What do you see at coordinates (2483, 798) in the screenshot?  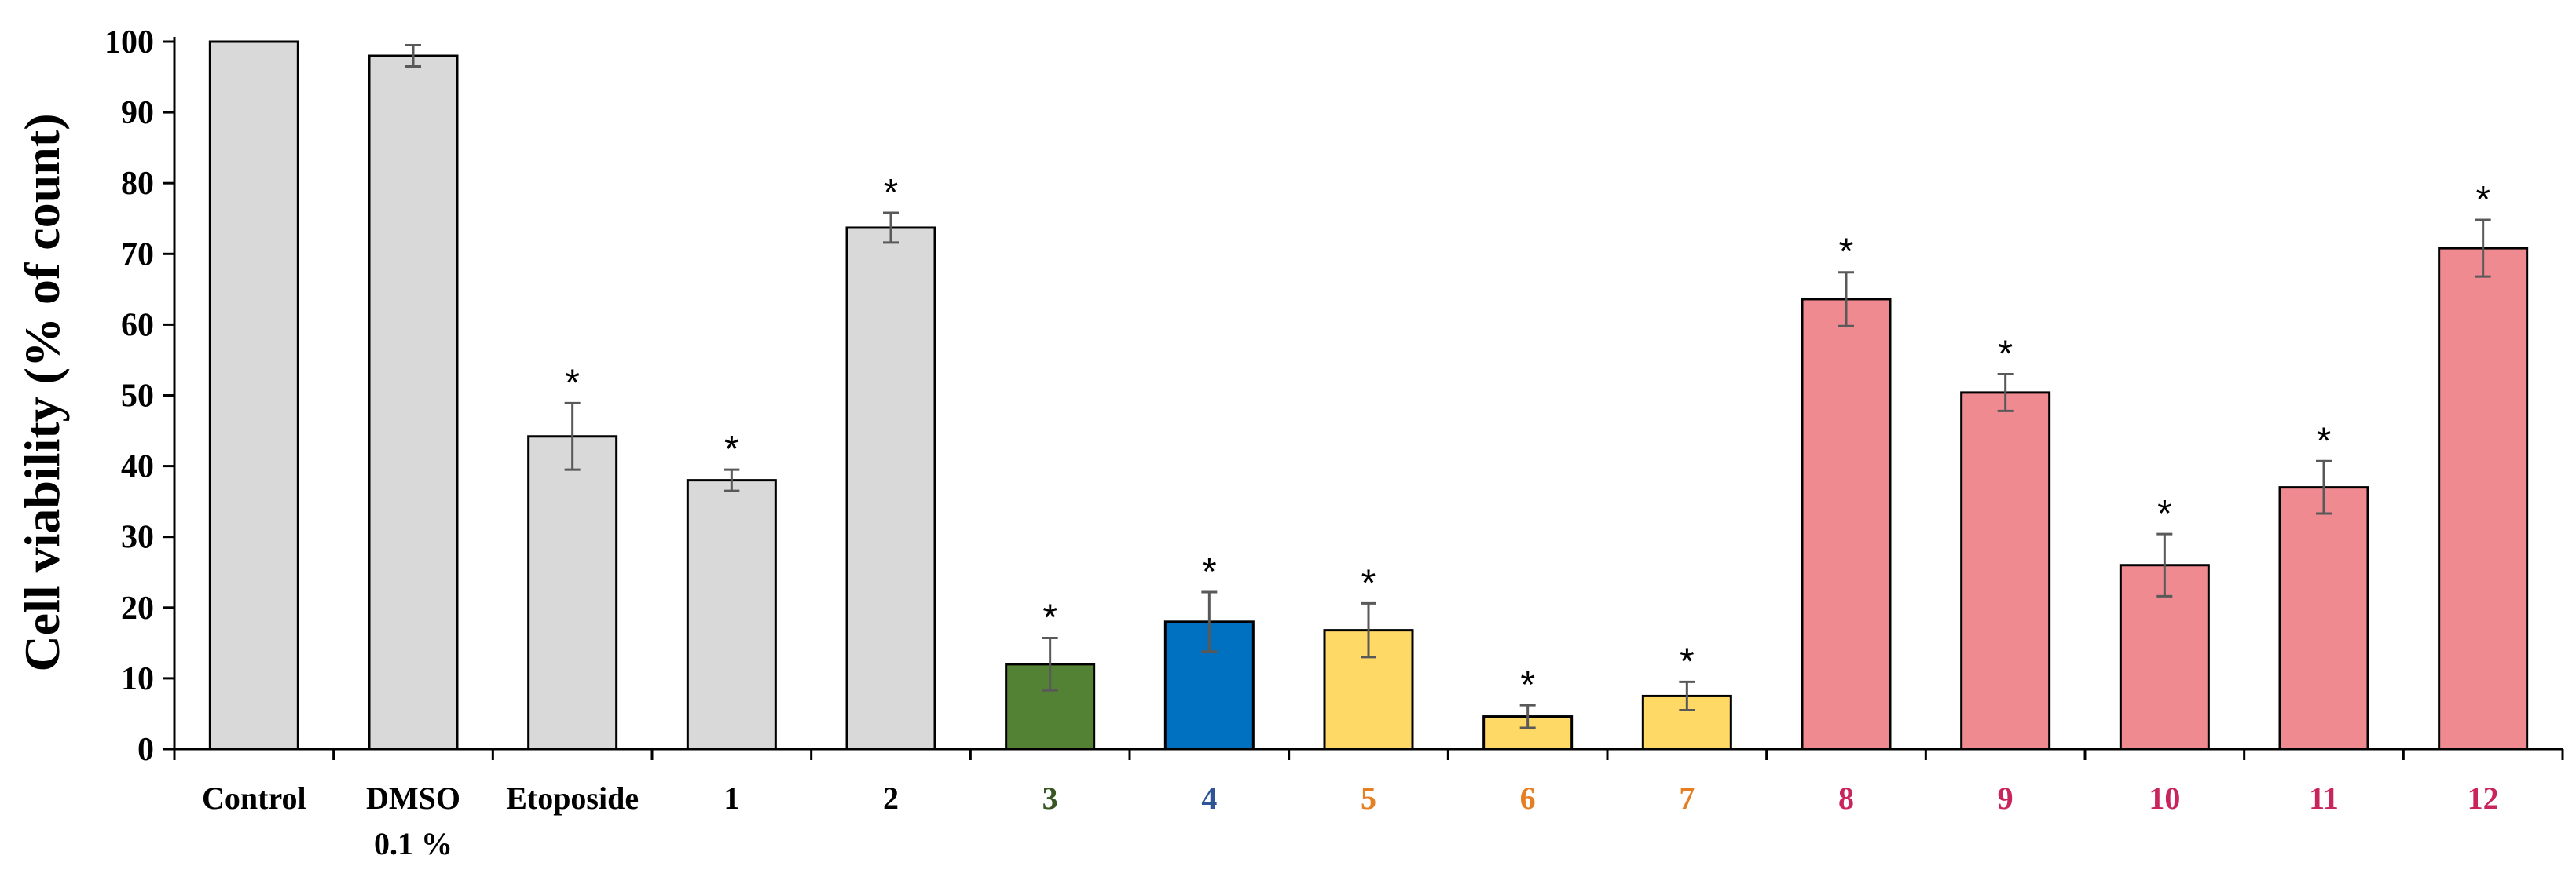 I see `category-label: 12` at bounding box center [2483, 798].